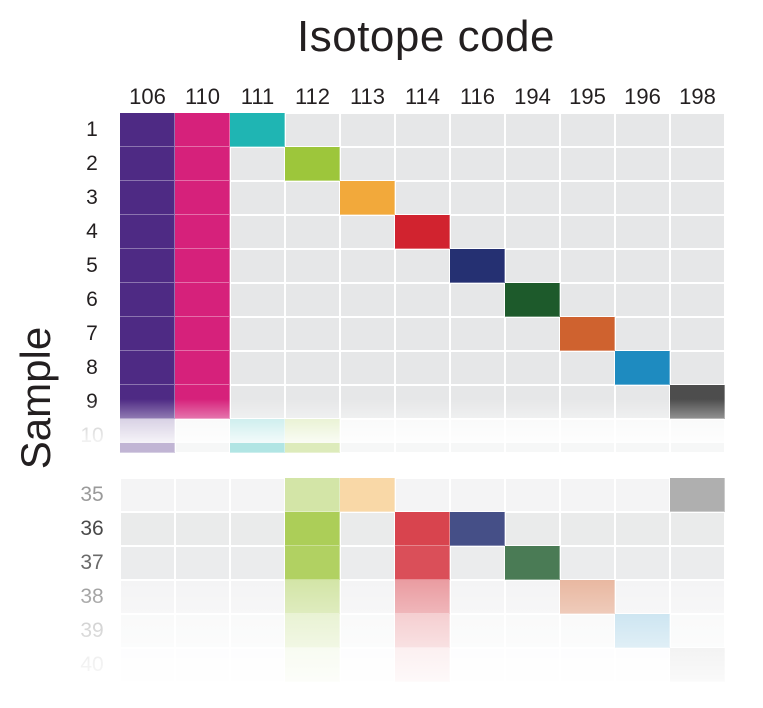  I want to click on column-label-112: 112, so click(312, 96).